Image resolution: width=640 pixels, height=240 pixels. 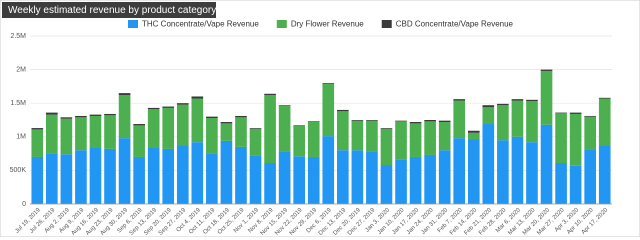 I want to click on y-tick-label: 2M, so click(x=21, y=69).